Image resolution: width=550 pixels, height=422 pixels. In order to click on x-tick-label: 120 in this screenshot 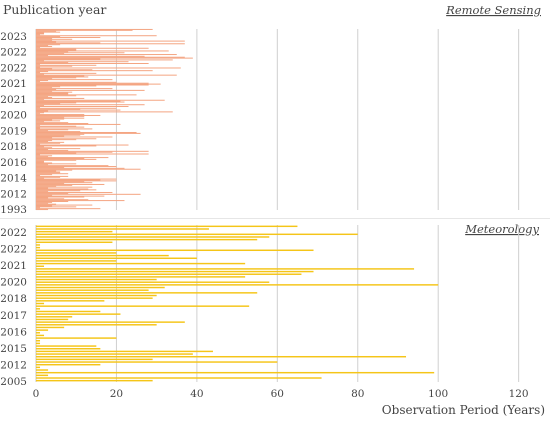, I will do `click(519, 394)`.